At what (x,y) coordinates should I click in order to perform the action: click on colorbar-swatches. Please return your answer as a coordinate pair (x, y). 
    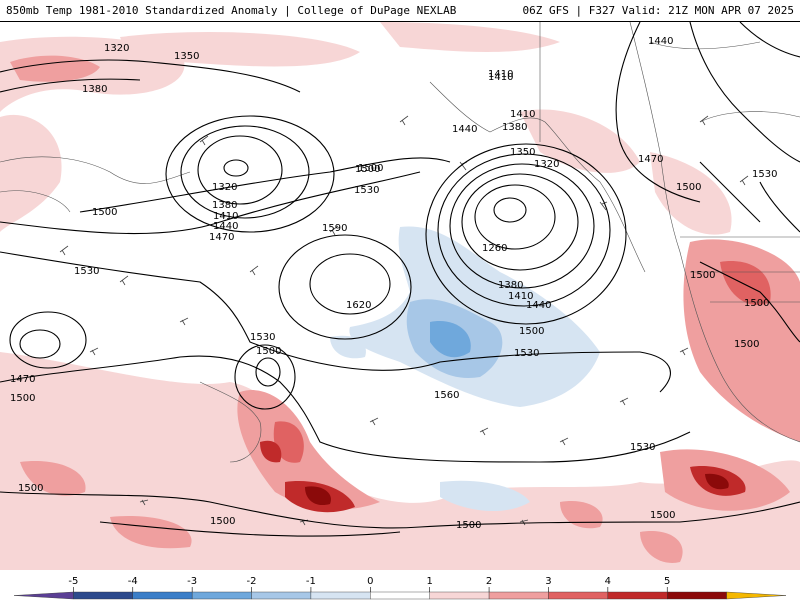
    Looking at the image, I should click on (400, 595).